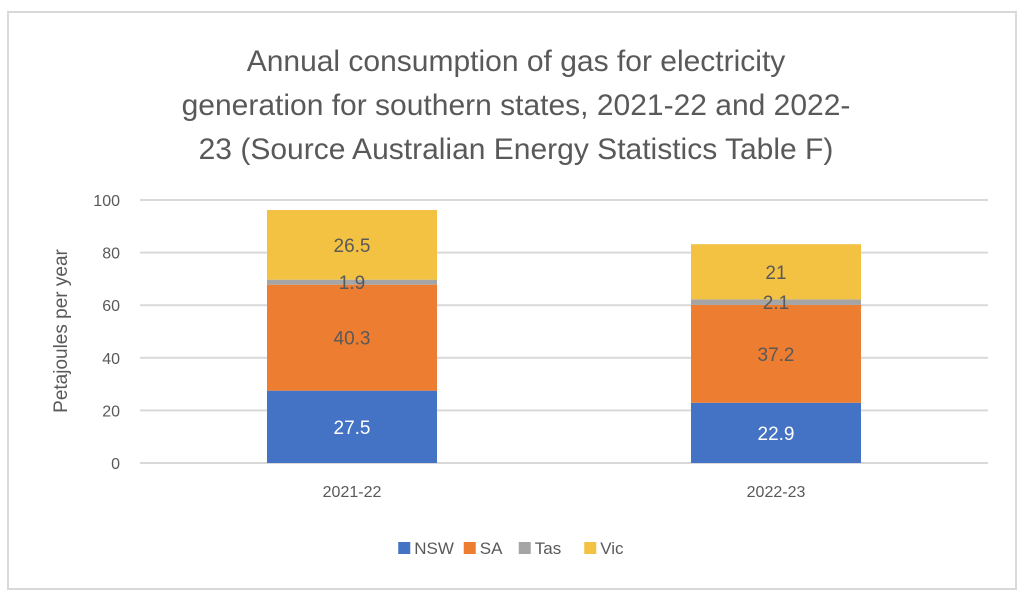 This screenshot has height=604, width=1032. I want to click on legend-label: Vic, so click(612, 548).